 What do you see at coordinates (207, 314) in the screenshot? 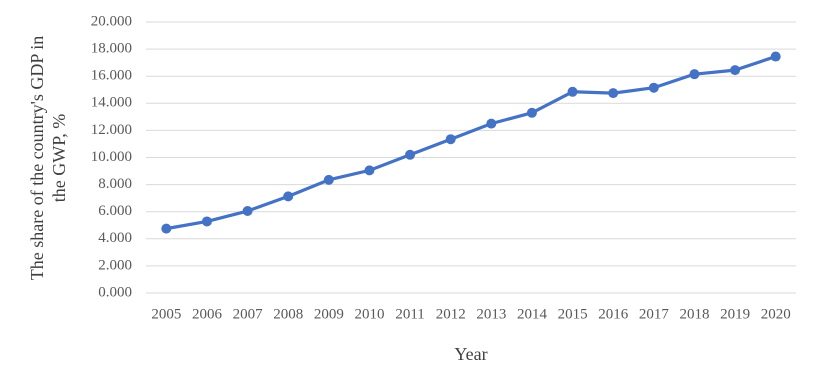
I see `x-tick-label: 2006` at bounding box center [207, 314].